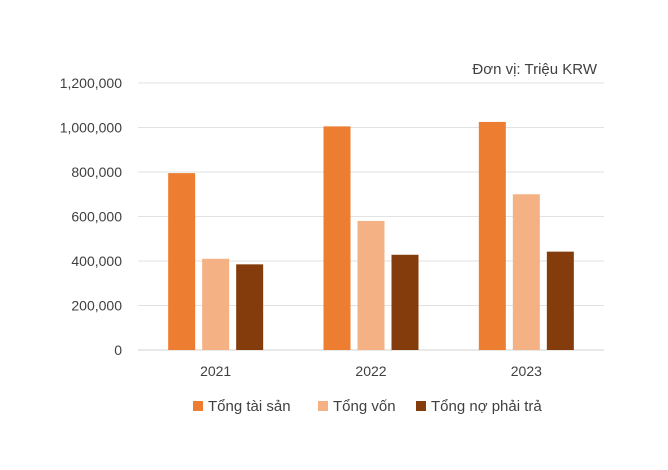 The image size is (668, 470). What do you see at coordinates (96, 217) in the screenshot?
I see `y-tick-label: 600,000` at bounding box center [96, 217].